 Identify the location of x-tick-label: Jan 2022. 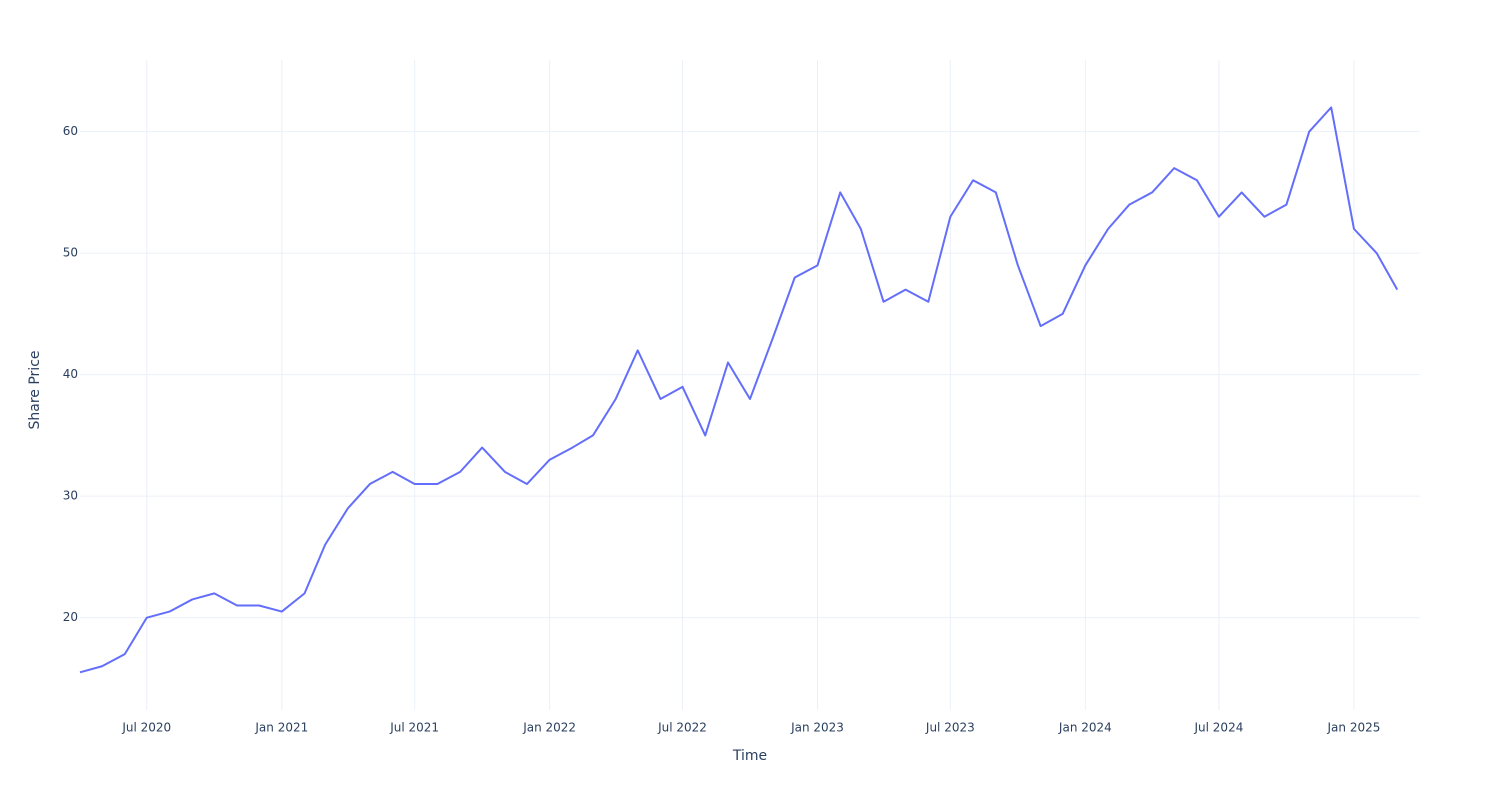
(549, 728).